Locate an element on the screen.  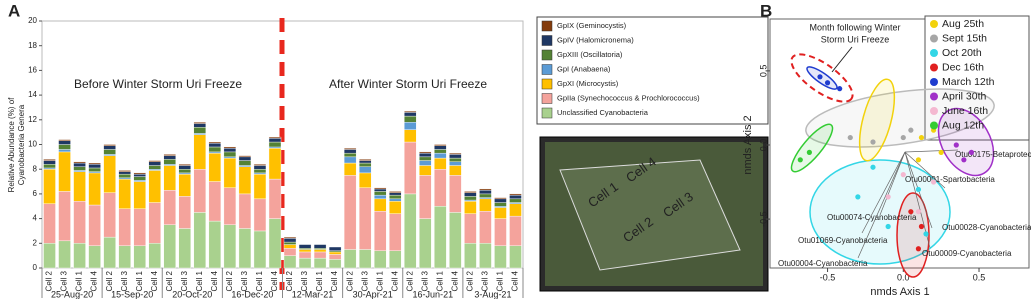
y-tick-label: 12 is located at coordinates (32, 119).